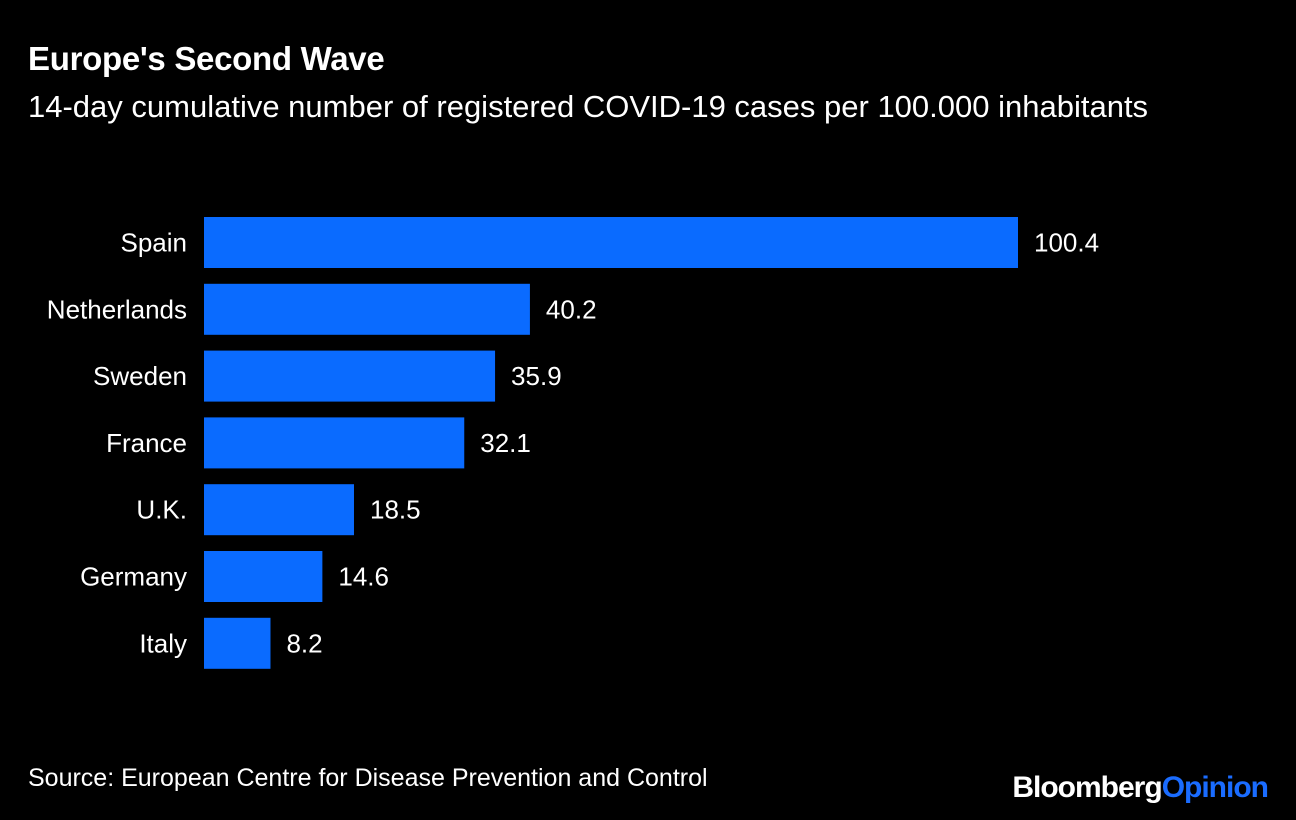 The height and width of the screenshot is (820, 1296). What do you see at coordinates (571, 309) in the screenshot?
I see `value-label-netherlands: 40.2` at bounding box center [571, 309].